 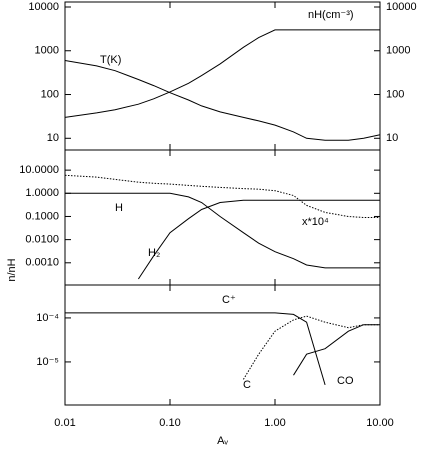 What do you see at coordinates (42, 193) in the screenshot?
I see `y-tick-label: 1.0000` at bounding box center [42, 193].